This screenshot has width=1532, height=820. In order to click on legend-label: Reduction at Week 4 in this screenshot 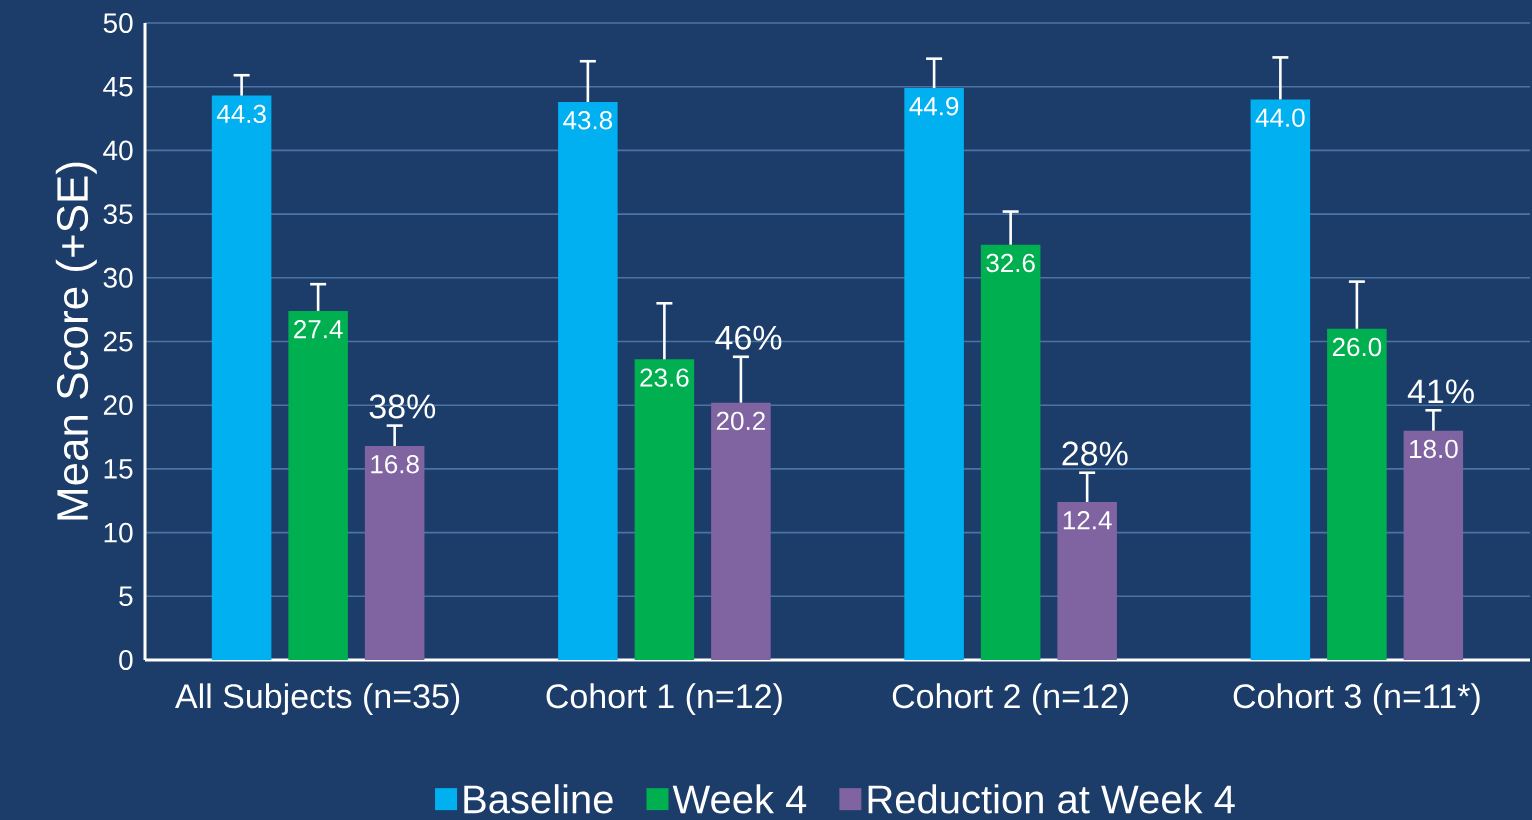, I will do `click(1051, 799)`.